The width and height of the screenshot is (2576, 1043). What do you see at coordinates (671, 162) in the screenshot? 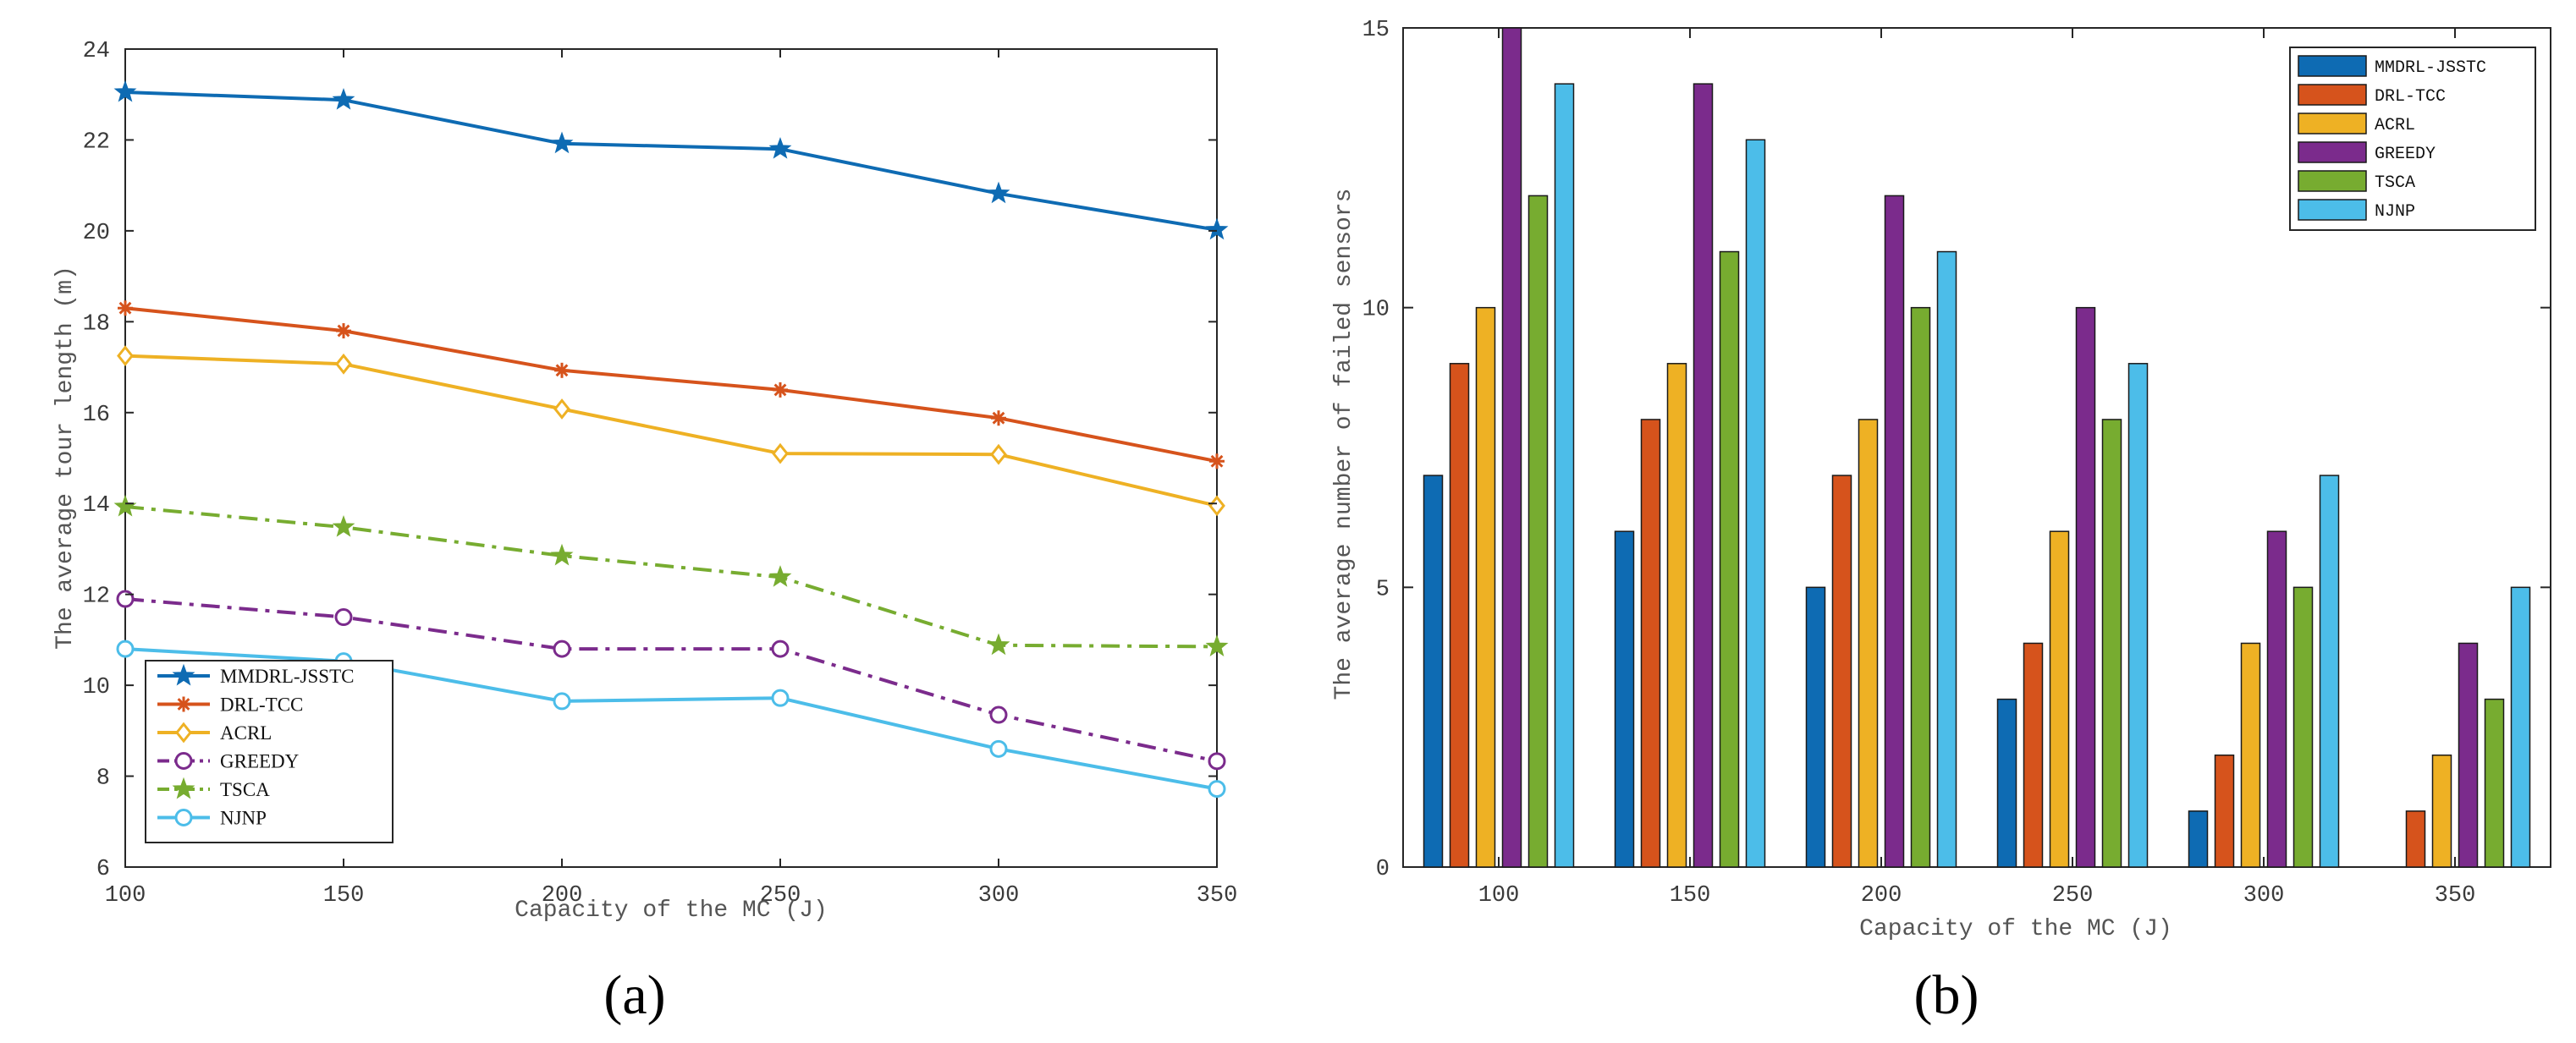
I see `series-line-mmdrl-jsstc` at bounding box center [671, 162].